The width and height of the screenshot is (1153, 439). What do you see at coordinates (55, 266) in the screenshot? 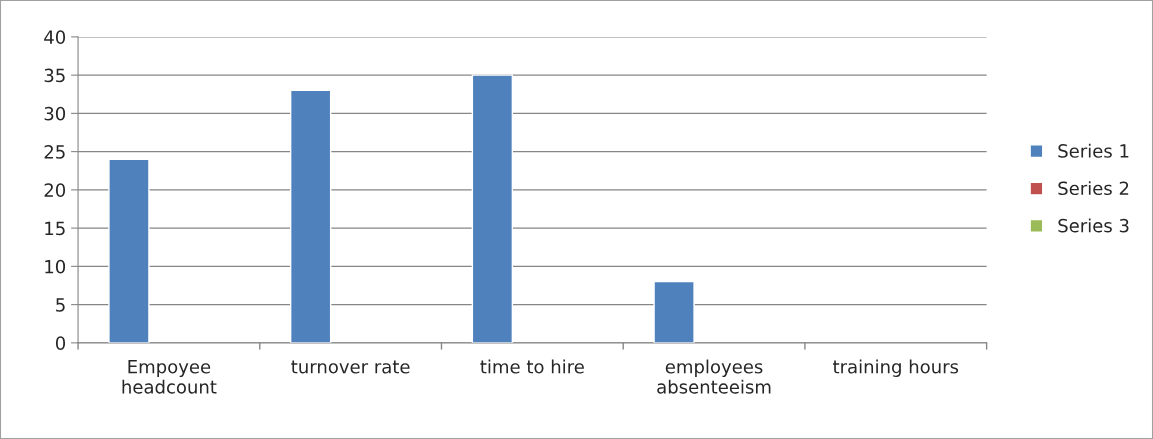
I see `y-tick-label: 10` at bounding box center [55, 266].